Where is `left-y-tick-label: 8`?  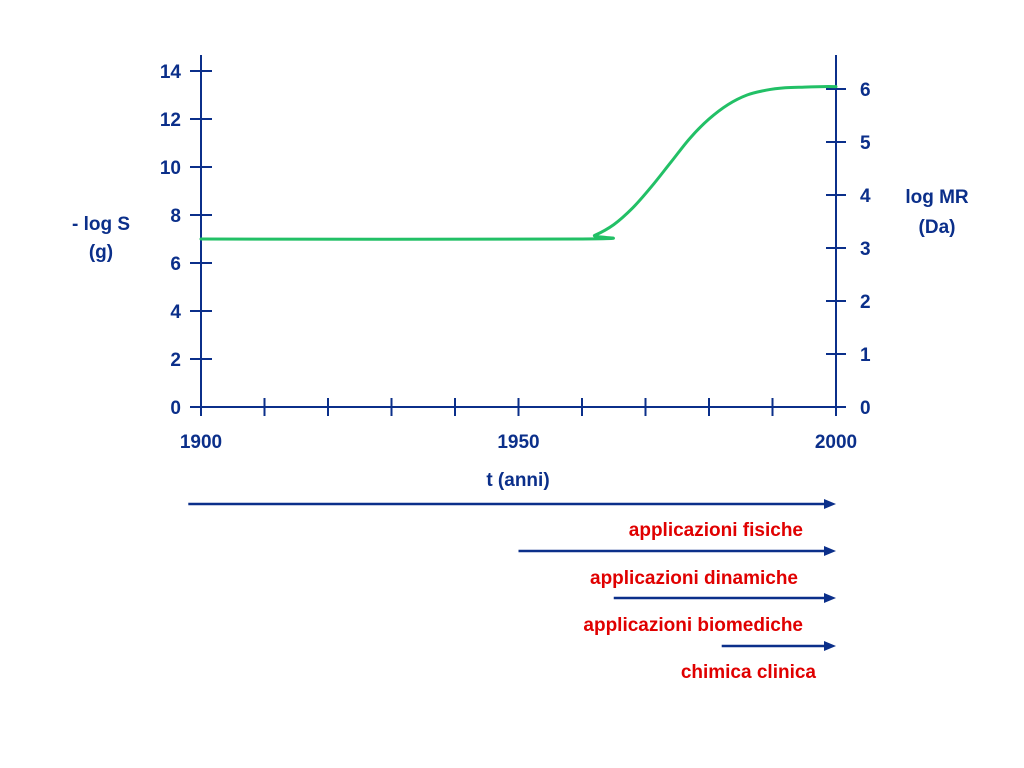
left-y-tick-label: 8 is located at coordinates (175, 216).